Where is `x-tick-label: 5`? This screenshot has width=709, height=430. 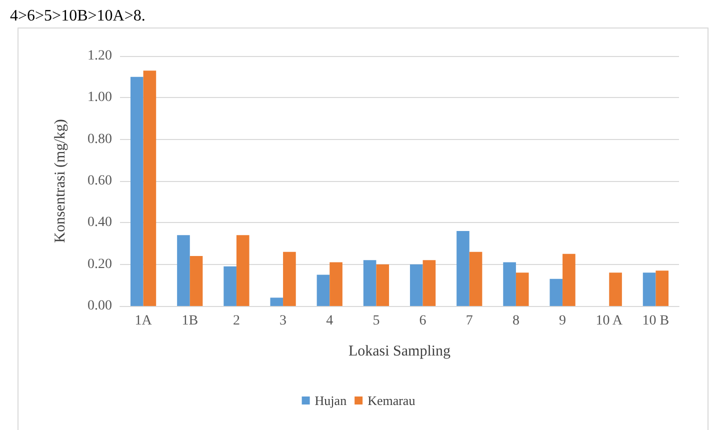
x-tick-label: 5 is located at coordinates (376, 321).